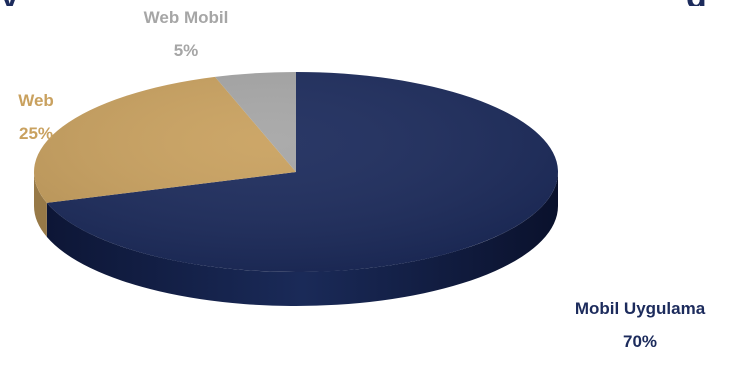 The height and width of the screenshot is (374, 731). I want to click on slice-name-label-mobil-uygulama: Mobil Uygulama, so click(640, 308).